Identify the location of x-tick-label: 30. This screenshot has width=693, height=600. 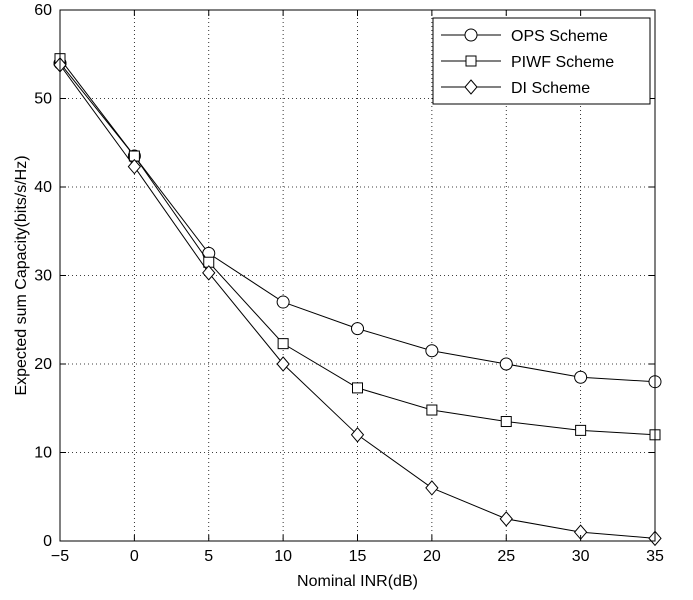
(581, 556).